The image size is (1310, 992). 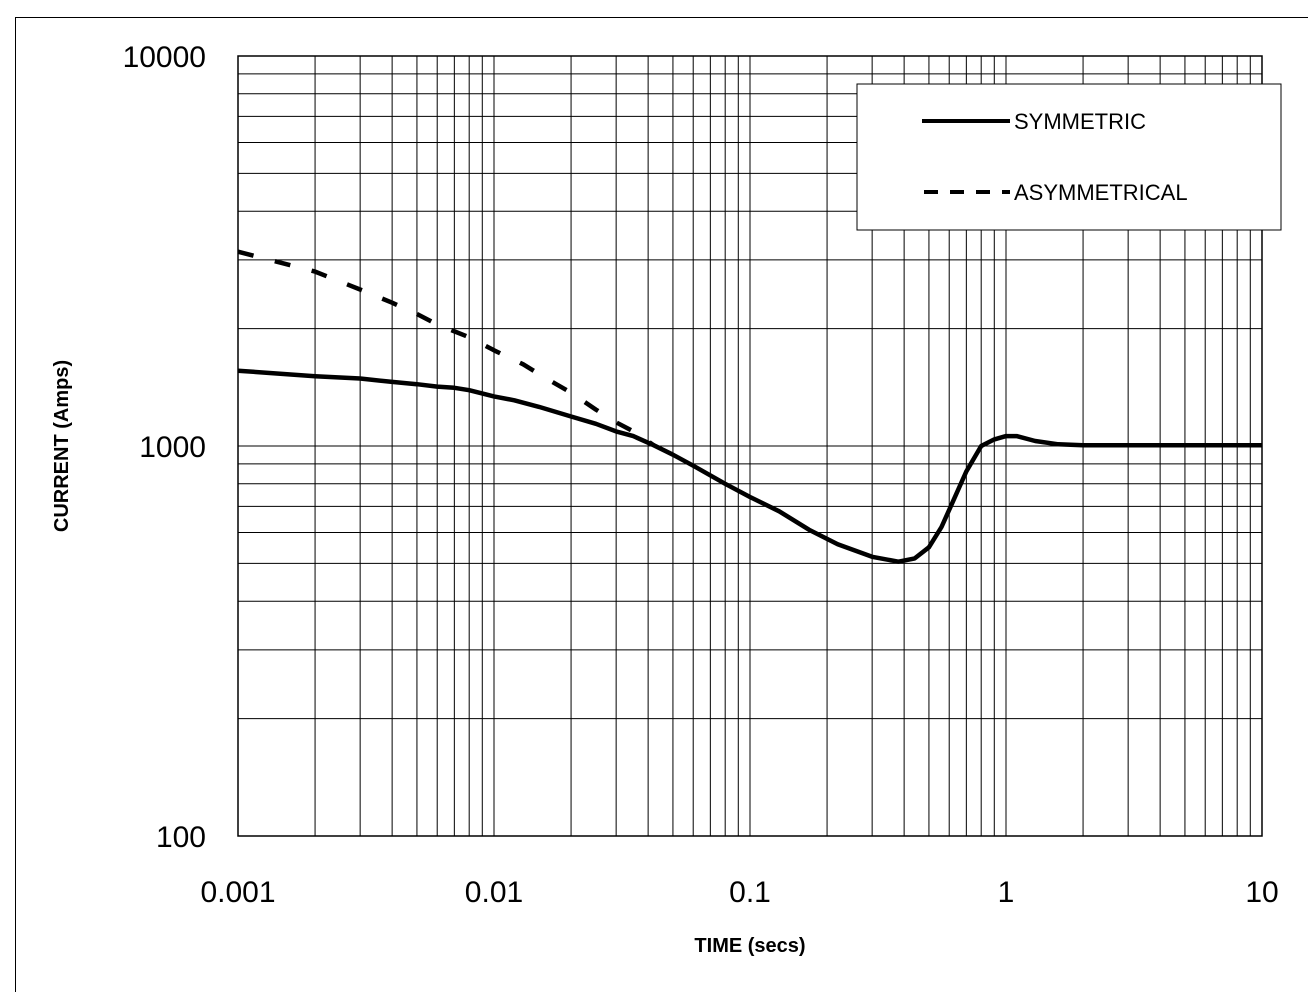 What do you see at coordinates (237, 892) in the screenshot?
I see `x-tick-label: 0.001` at bounding box center [237, 892].